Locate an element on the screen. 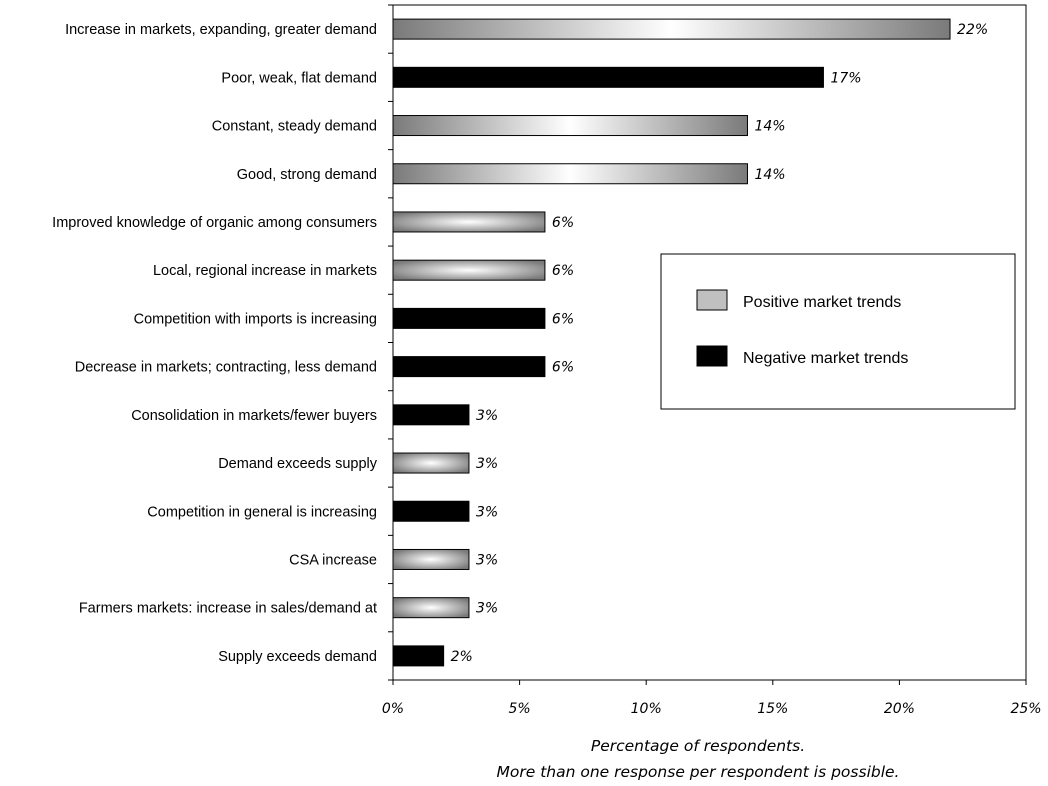 The image size is (1048, 786). legend-swatch-negative is located at coordinates (712, 356).